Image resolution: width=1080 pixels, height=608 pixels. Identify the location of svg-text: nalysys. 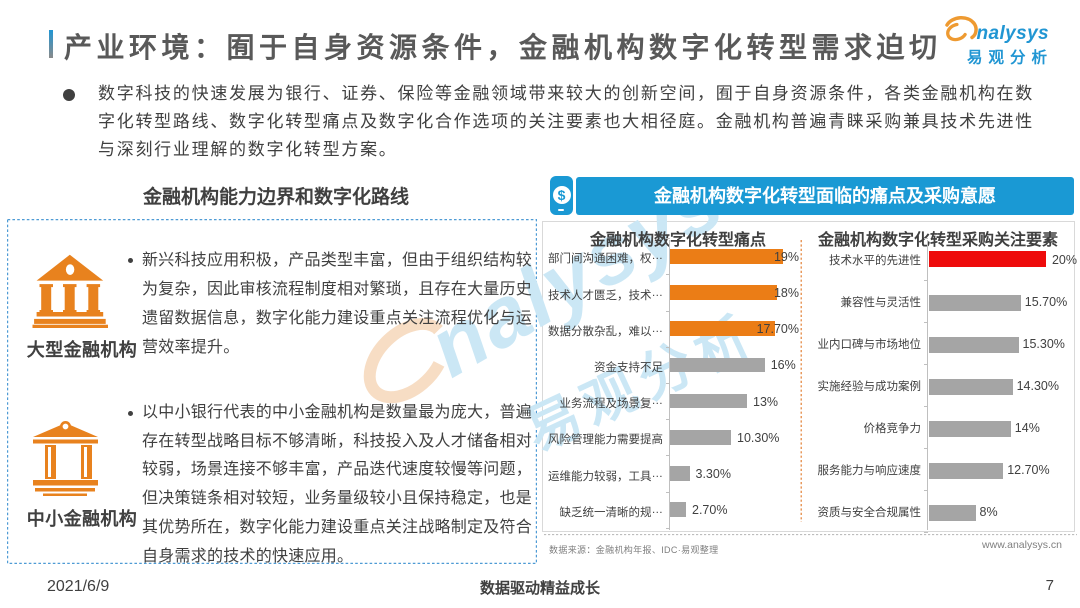
(1013, 33).